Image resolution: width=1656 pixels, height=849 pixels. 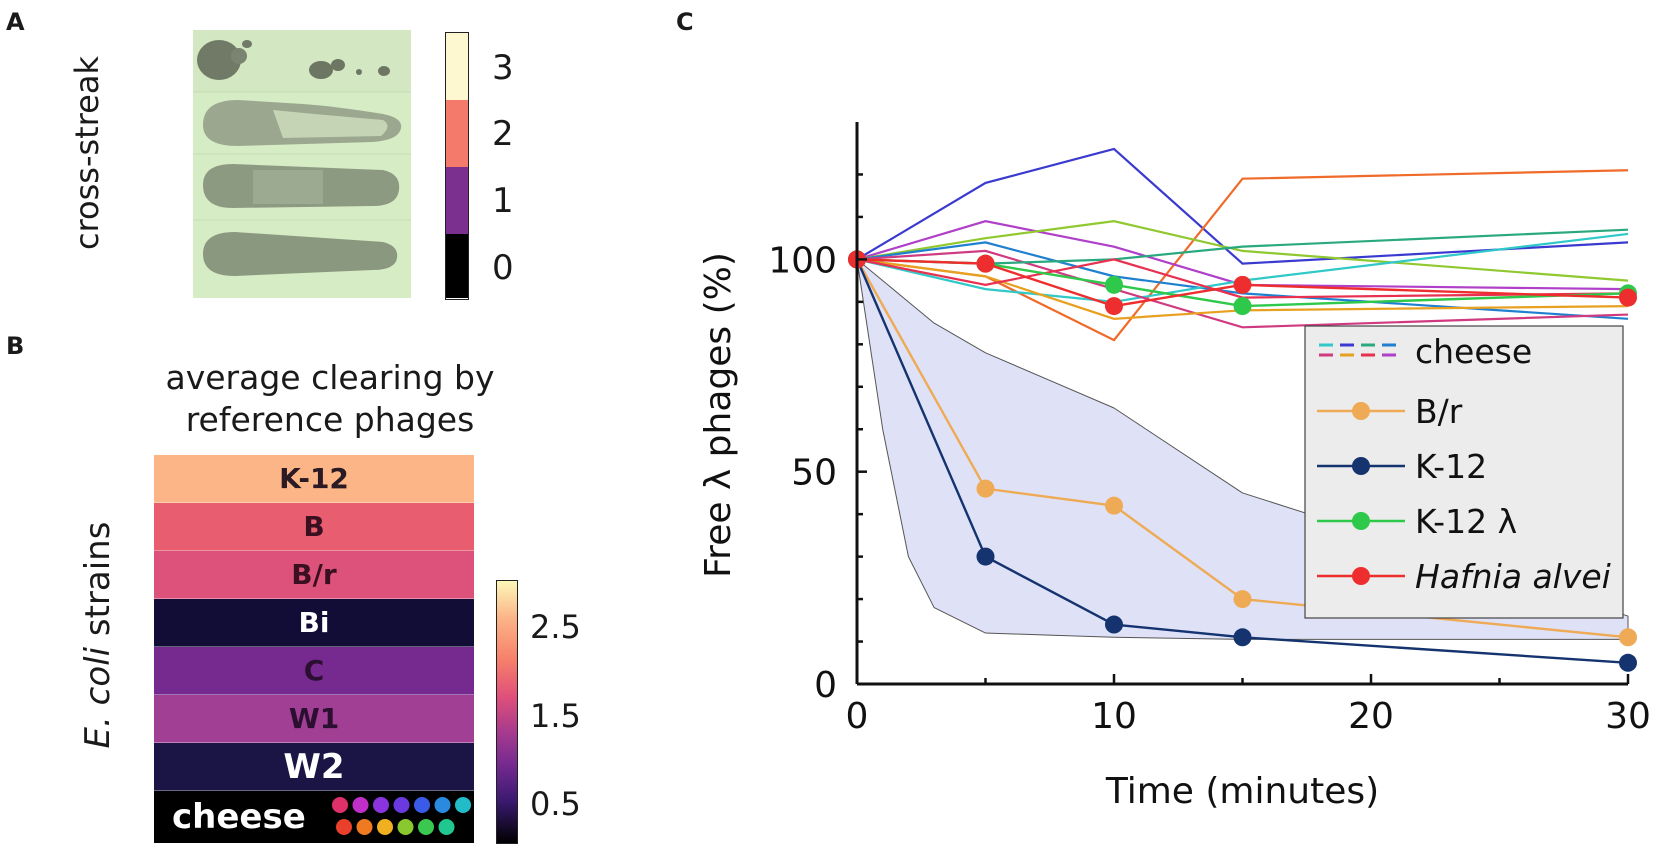 What do you see at coordinates (802, 260) in the screenshot?
I see `y-tick-label: 100` at bounding box center [802, 260].